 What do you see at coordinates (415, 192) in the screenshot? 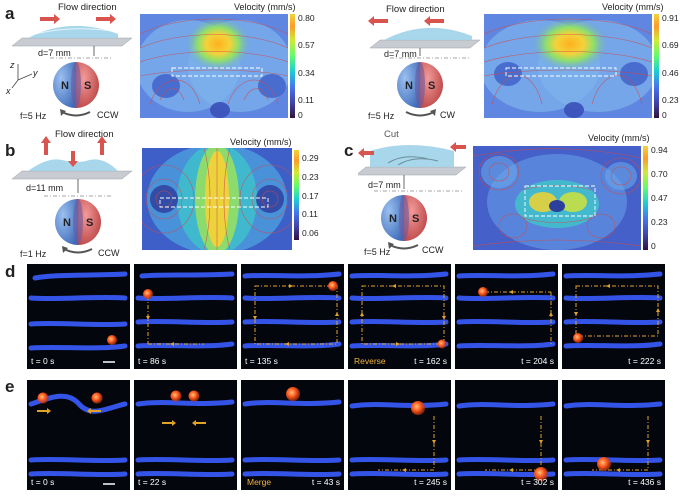
I see `panel-c-schematic: Cut d=7 mm N S f=5 Hz CCW` at bounding box center [415, 192].